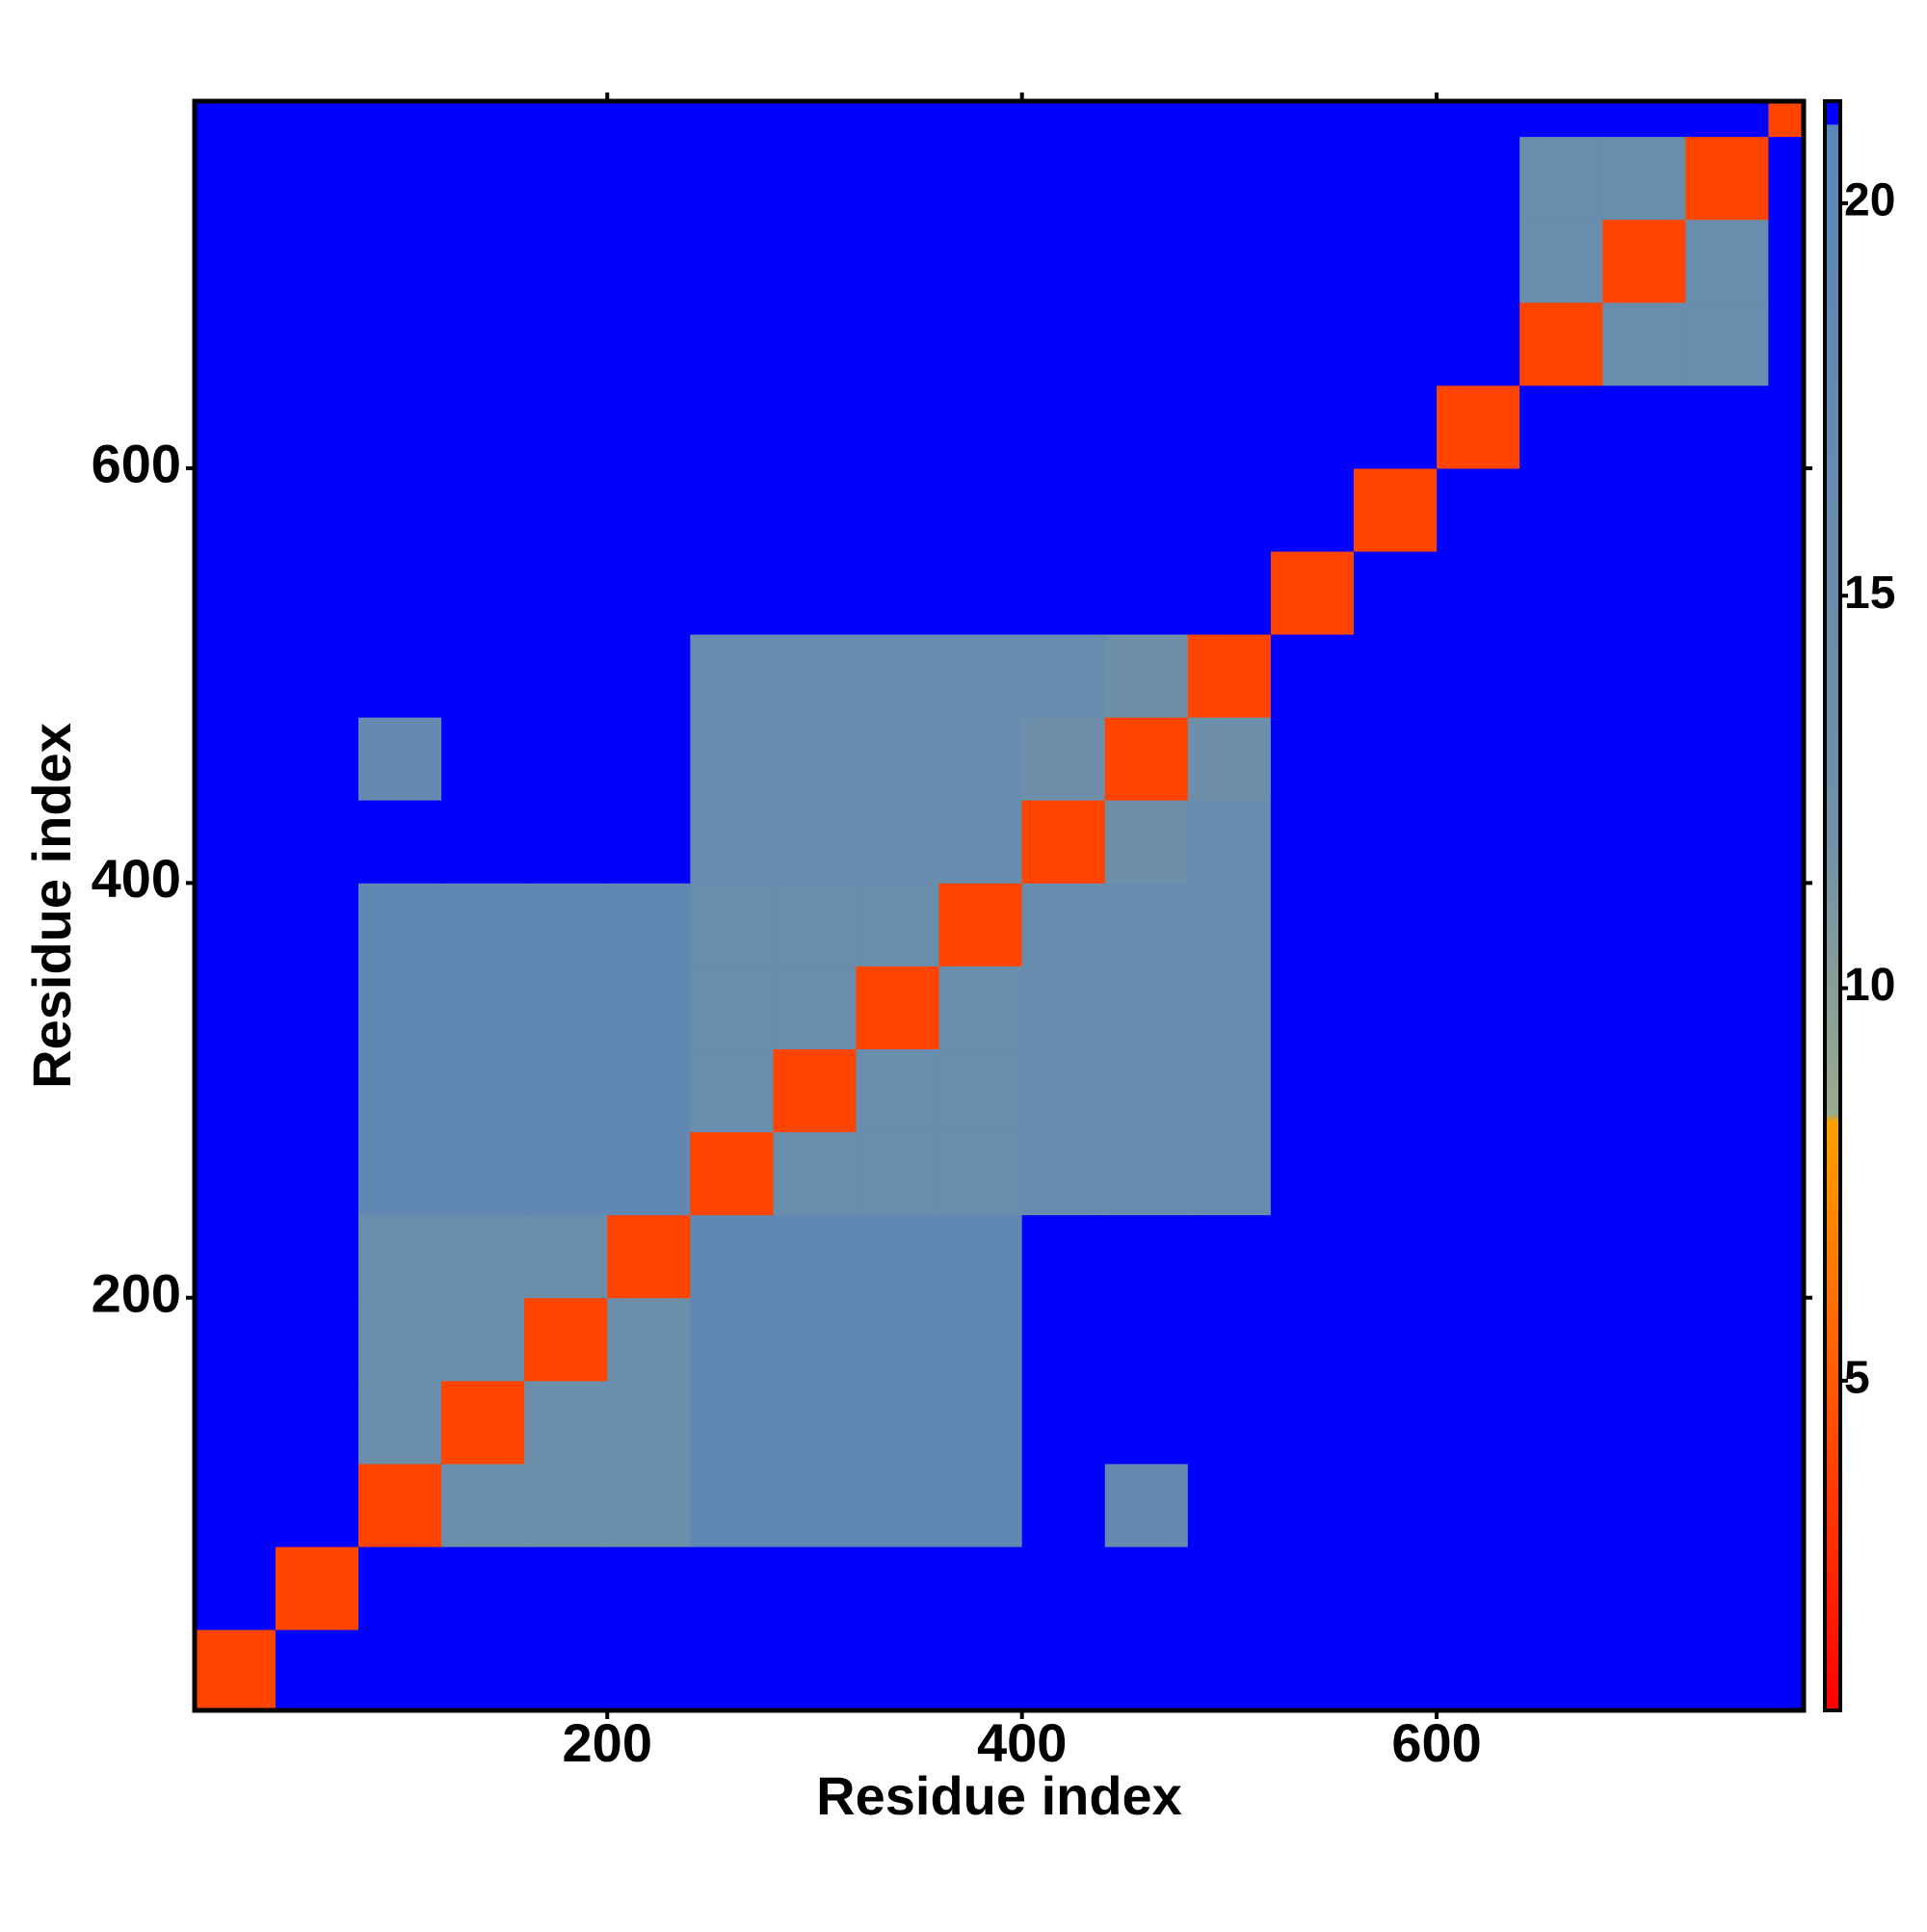 This screenshot has height=1932, width=1927. I want to click on colorbar-tick-label: 15, so click(1869, 593).